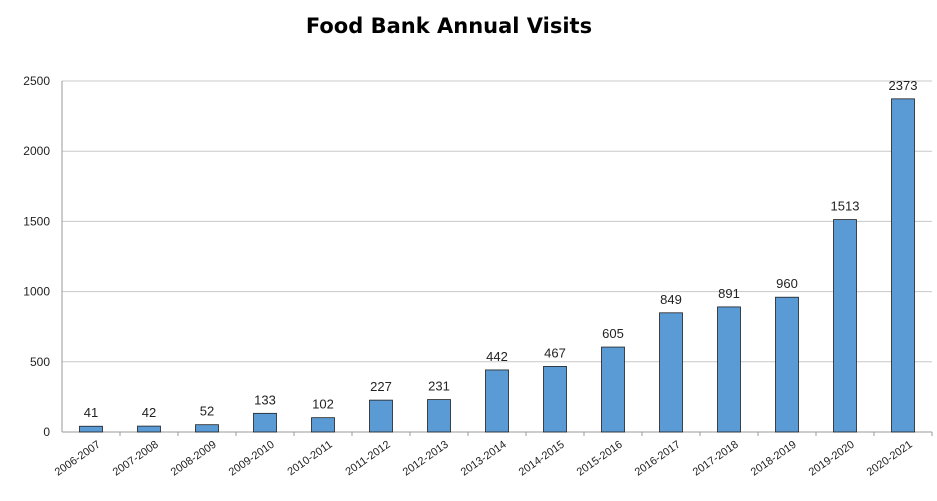  Describe the element at coordinates (716, 459) in the screenshot. I see `x-tick-label: 2017-2018` at that location.